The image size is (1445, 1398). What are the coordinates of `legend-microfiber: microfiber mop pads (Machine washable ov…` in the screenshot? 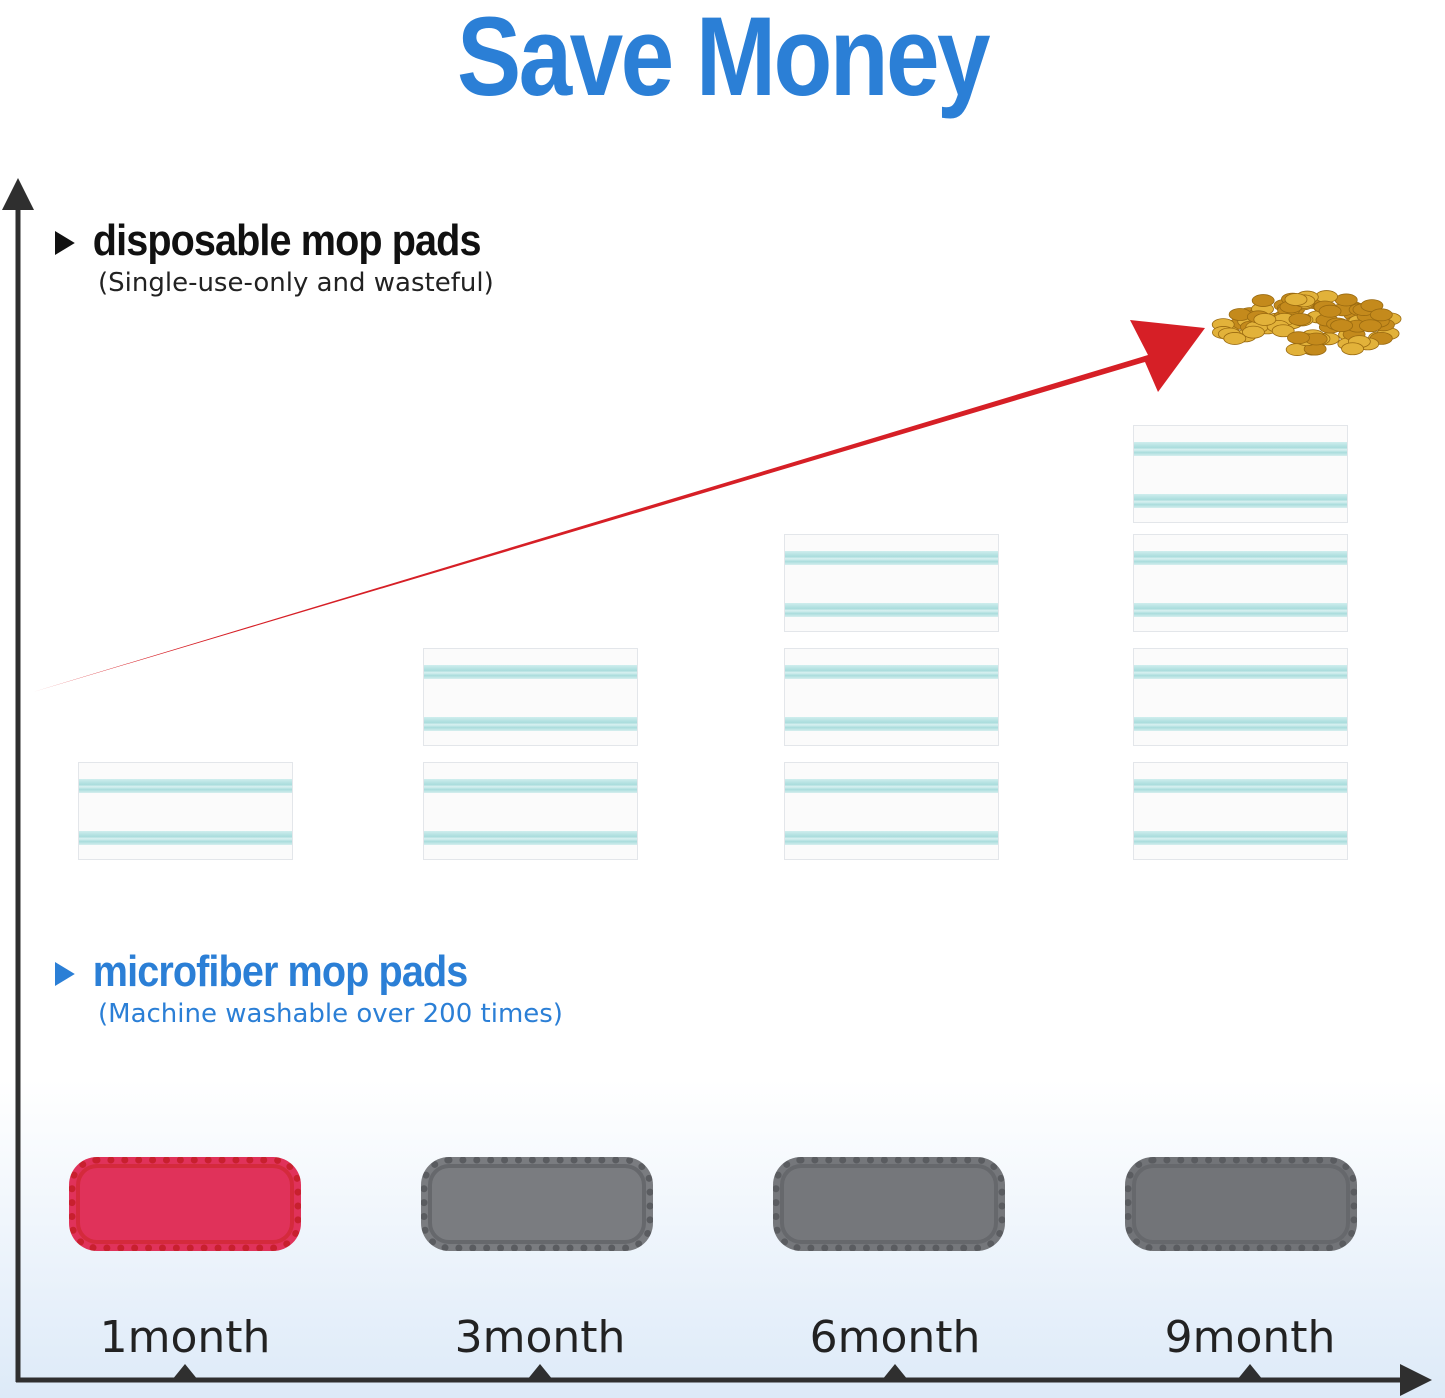 It's located at (309, 988).